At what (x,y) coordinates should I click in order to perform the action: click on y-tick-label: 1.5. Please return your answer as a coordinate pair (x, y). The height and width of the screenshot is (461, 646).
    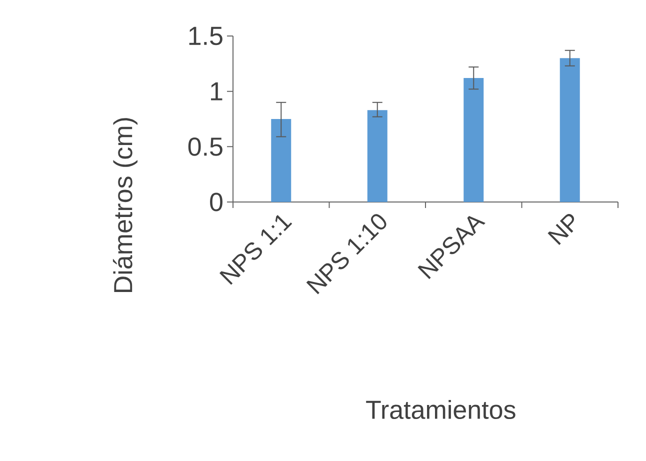
    Looking at the image, I should click on (205, 36).